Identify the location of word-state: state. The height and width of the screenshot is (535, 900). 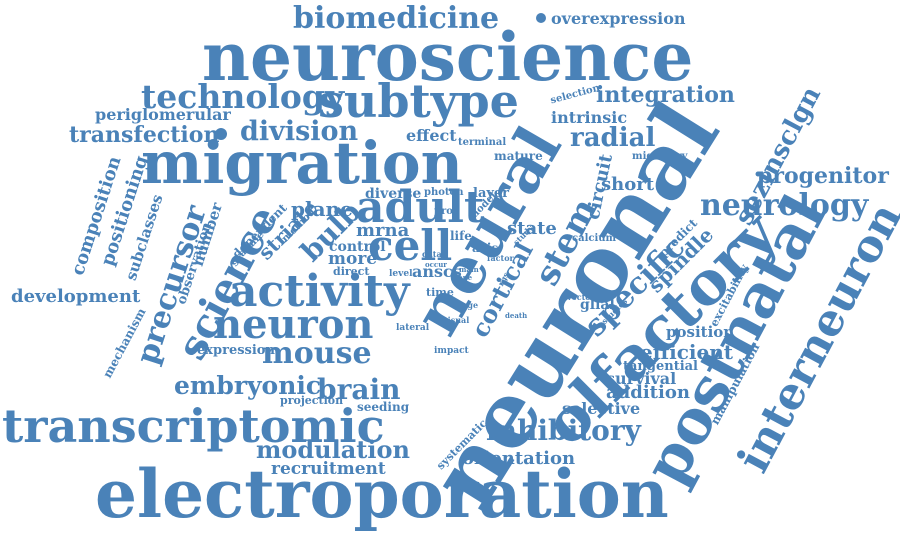
(532, 228).